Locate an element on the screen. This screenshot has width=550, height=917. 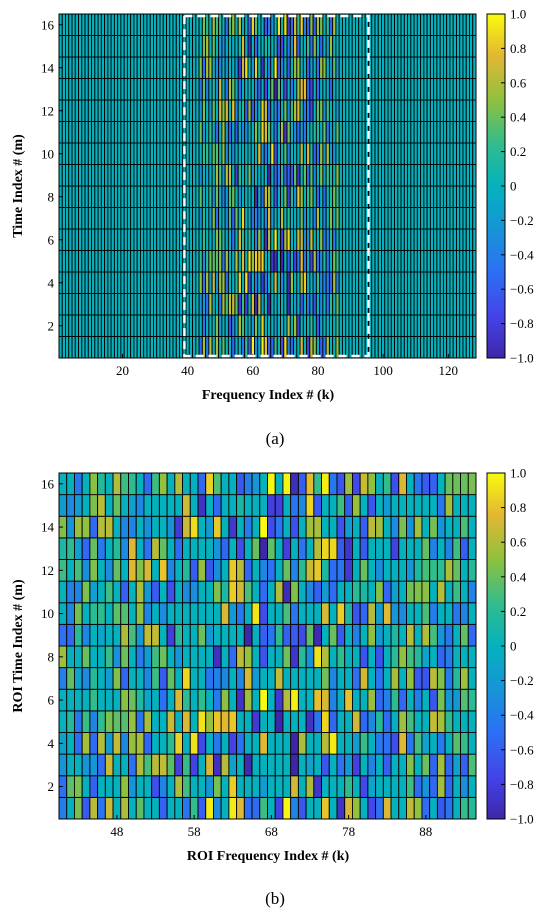
colorbar-tick-label: 1.0 is located at coordinates (518, 473).